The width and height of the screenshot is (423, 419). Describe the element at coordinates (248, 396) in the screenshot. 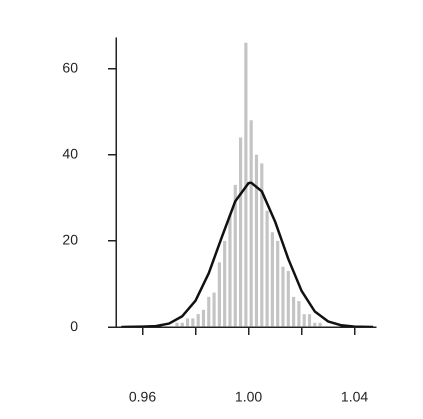

I see `x-tick-label: 1.00` at that location.